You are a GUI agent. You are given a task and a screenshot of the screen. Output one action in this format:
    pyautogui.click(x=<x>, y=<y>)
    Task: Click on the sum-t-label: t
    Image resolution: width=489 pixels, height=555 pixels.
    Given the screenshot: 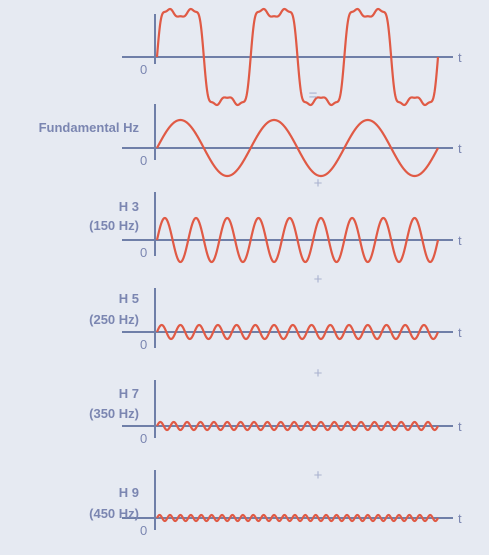 What is the action you would take?
    pyautogui.click(x=460, y=57)
    